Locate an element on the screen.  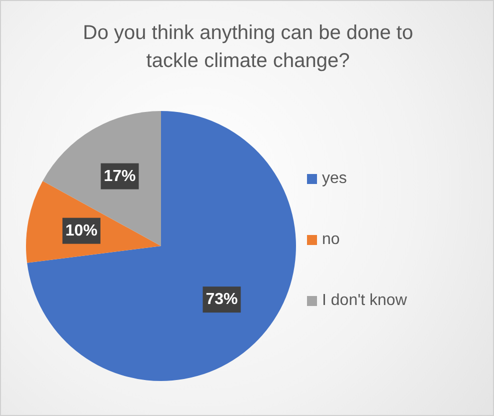
data-label: 17% is located at coordinates (120, 176).